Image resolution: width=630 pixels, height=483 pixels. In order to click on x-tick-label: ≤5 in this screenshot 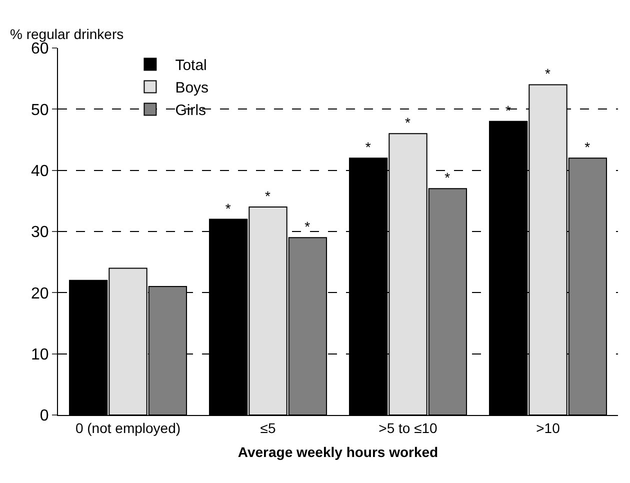, I will do `click(268, 428)`.